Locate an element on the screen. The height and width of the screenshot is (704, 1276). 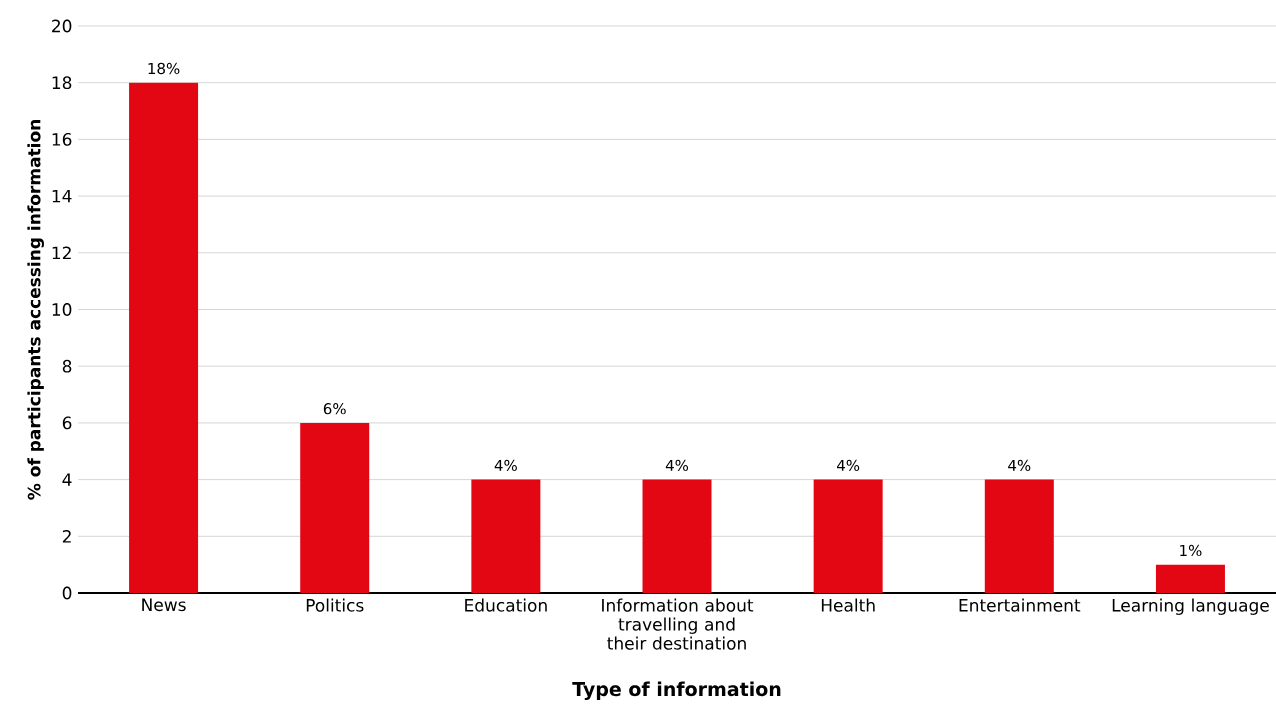
data-label: 1% is located at coordinates (1191, 550).